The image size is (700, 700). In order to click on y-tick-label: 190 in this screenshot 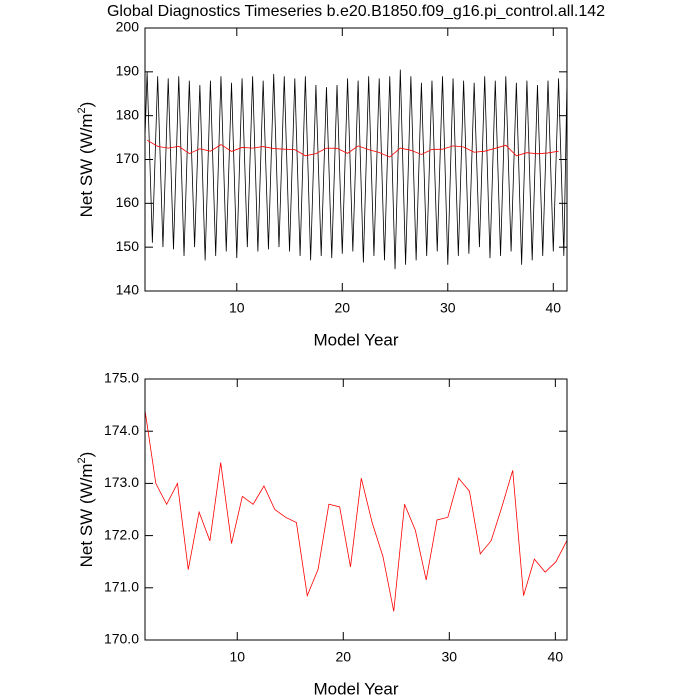, I will do `click(128, 71)`.